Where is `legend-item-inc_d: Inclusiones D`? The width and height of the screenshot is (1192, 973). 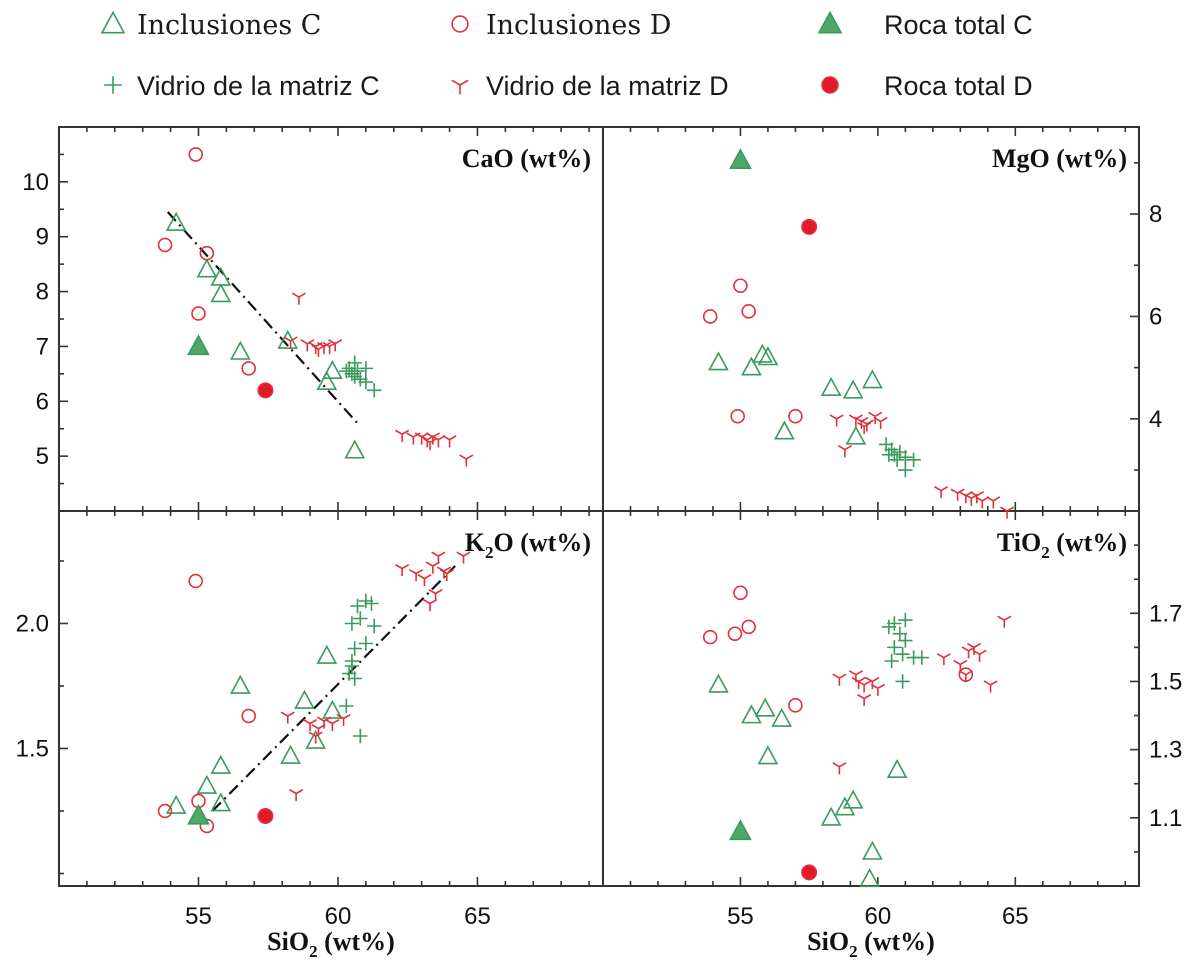
legend-item-inc_d: Inclusiones D is located at coordinates (561, 25).